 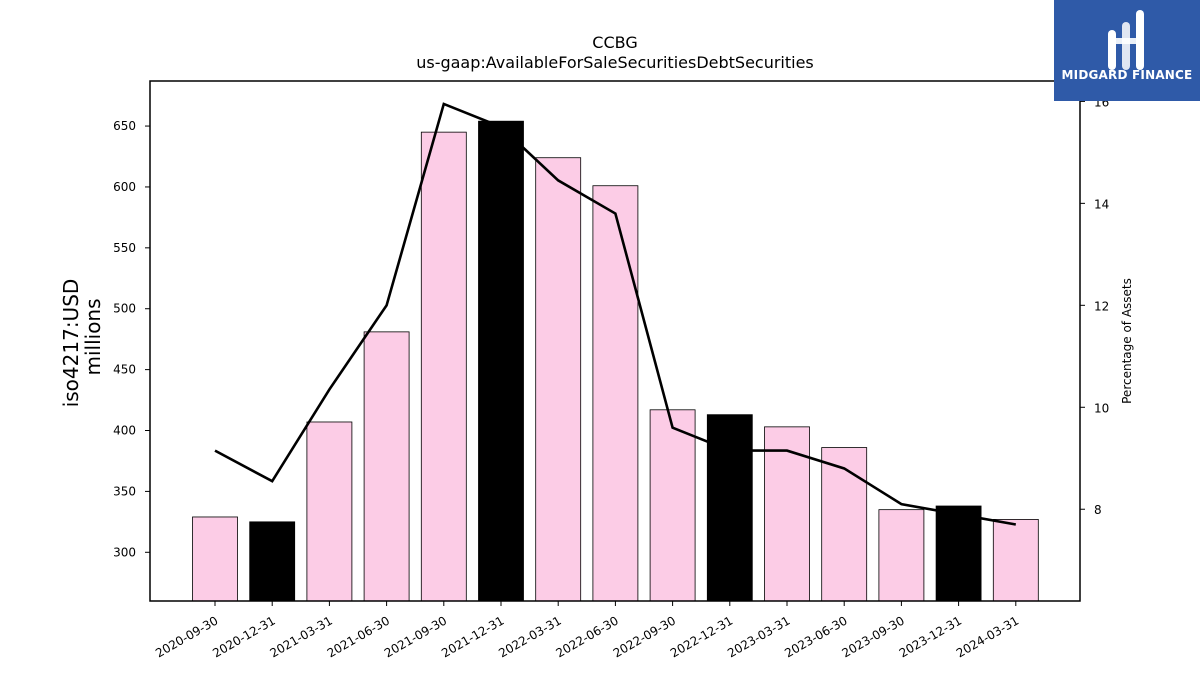 I want to click on midgard-finance-logo: MIDGARD FINANCE, so click(x=1127, y=50).